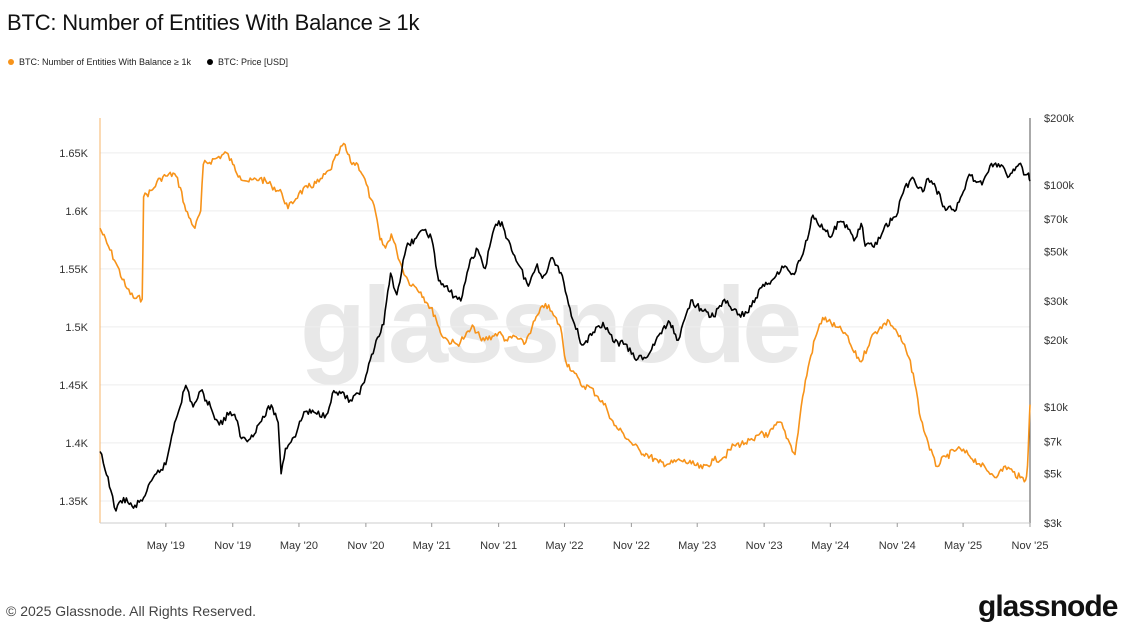  What do you see at coordinates (365, 546) in the screenshot?
I see `x-tick-label: Nov '20` at bounding box center [365, 546].